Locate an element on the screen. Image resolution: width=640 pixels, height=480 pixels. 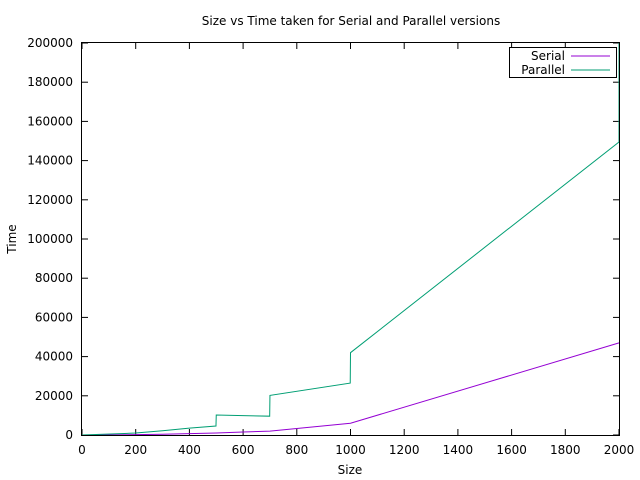
y-tick-label: 140000 is located at coordinates (50, 161).